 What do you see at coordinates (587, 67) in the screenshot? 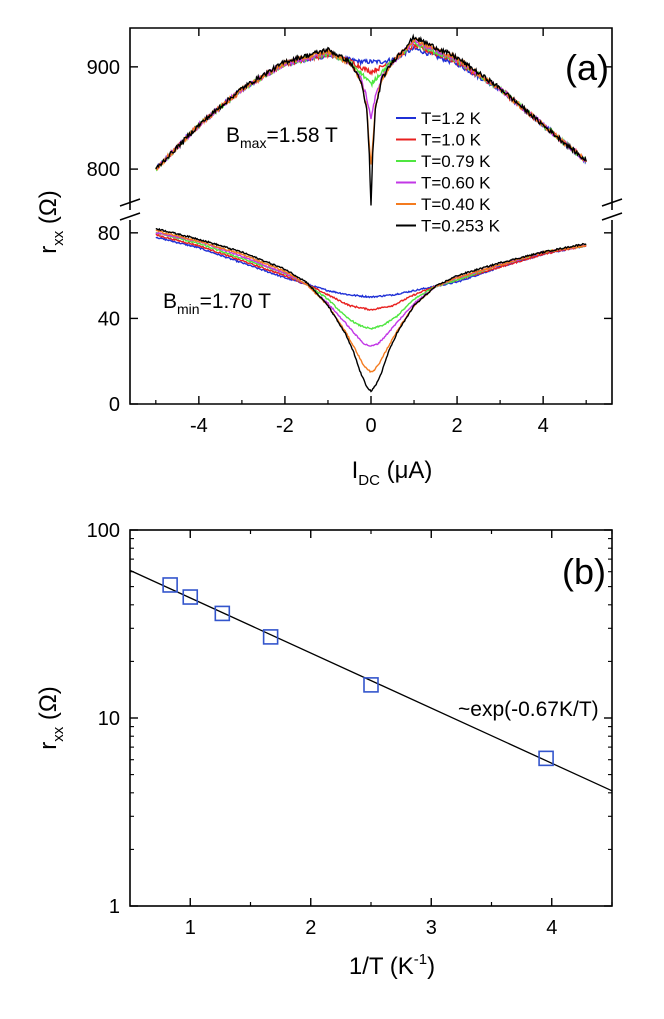
I see `panel-a-label: (a)` at bounding box center [587, 67].